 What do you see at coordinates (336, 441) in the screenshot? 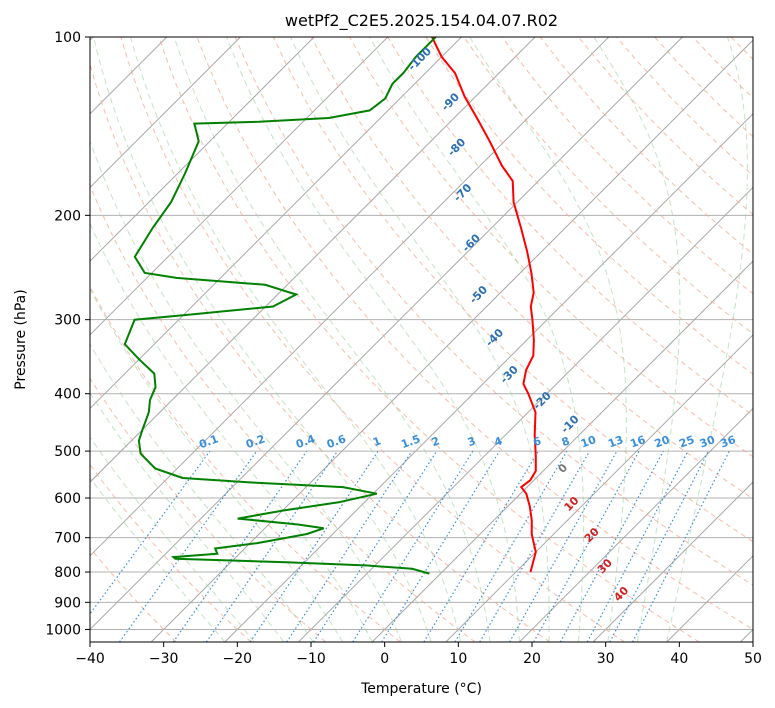
I see `mixing-ratio-label: 0.6` at bounding box center [336, 441].